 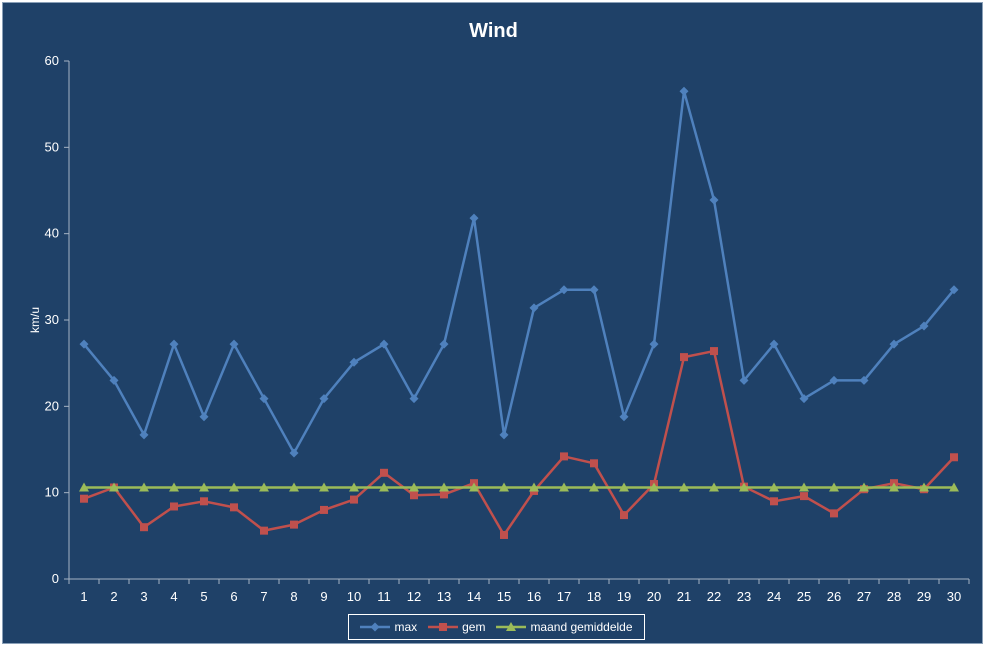 What do you see at coordinates (864, 596) in the screenshot?
I see `x-tick-label: 27` at bounding box center [864, 596].